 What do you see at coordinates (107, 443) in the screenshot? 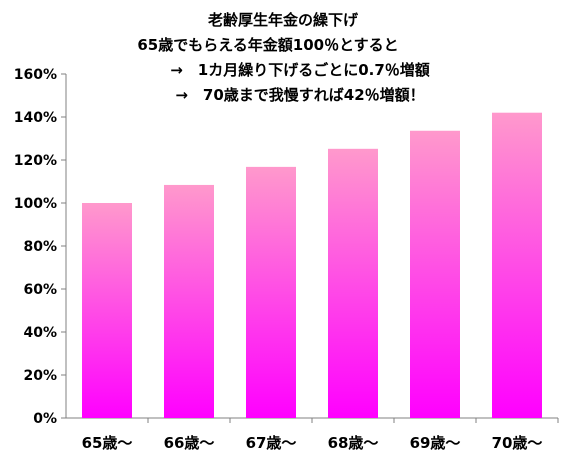
I see `x-axis-category-label: 65歳～` at bounding box center [107, 443].